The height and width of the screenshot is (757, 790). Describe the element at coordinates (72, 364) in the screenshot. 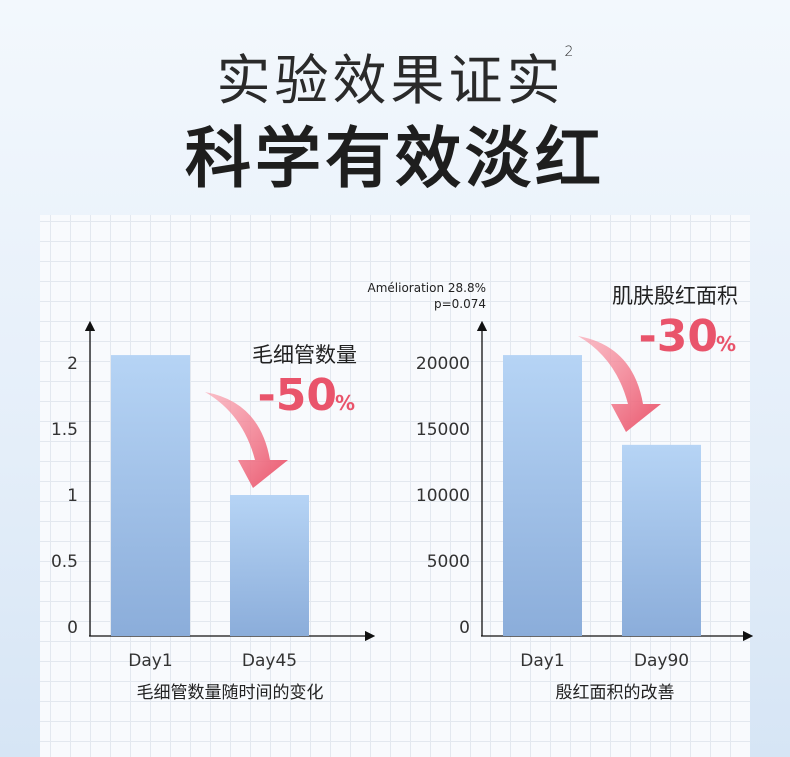

I see `y-tick-label: 2` at that location.